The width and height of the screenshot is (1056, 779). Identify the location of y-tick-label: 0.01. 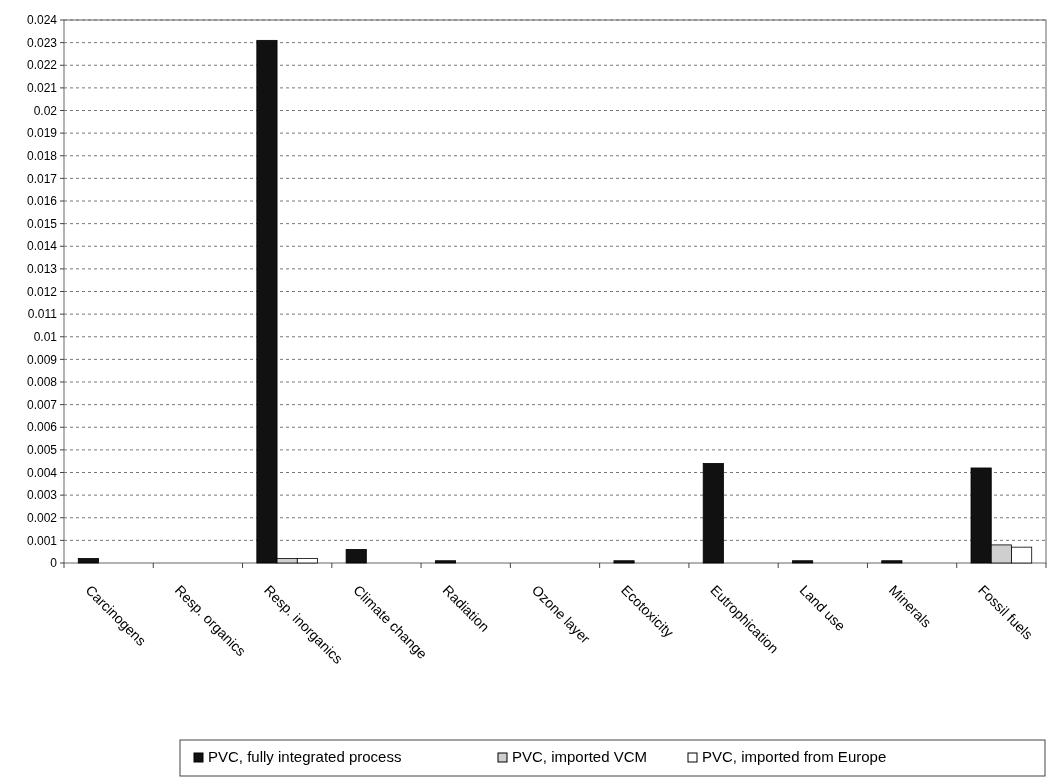
(45, 336).